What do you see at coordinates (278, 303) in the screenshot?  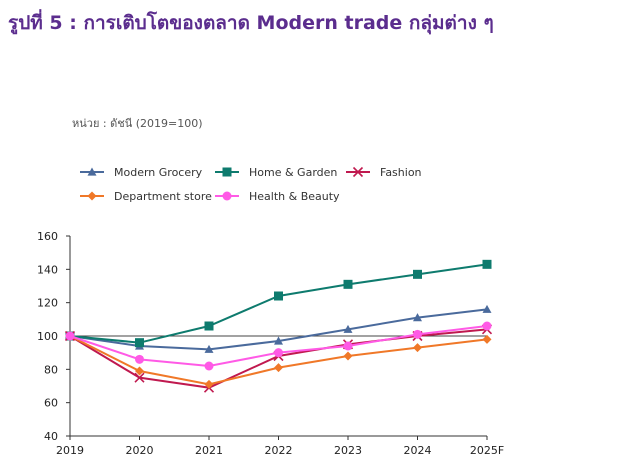 I see `series-line-home-garden` at bounding box center [278, 303].